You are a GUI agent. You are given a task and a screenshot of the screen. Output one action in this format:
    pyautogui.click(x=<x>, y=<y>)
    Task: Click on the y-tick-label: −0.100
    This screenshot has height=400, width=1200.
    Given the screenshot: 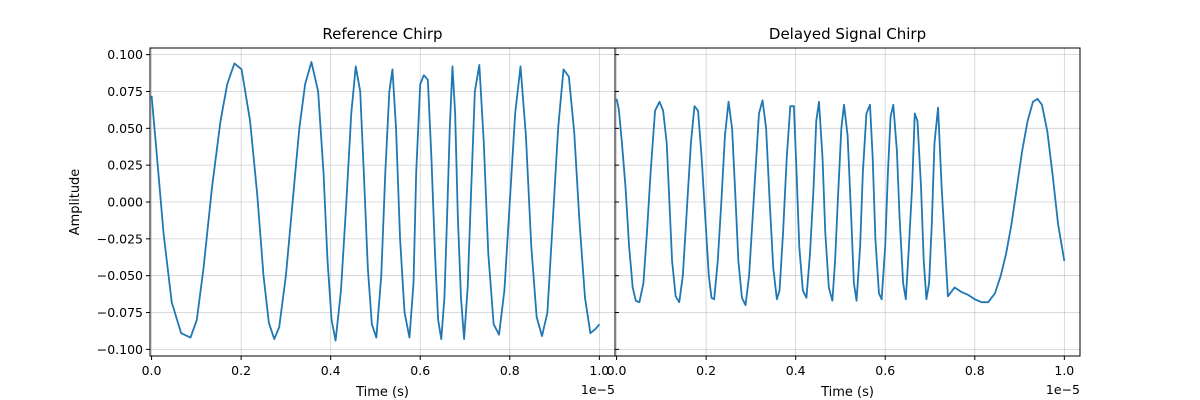 What is the action you would take?
    pyautogui.click(x=120, y=349)
    